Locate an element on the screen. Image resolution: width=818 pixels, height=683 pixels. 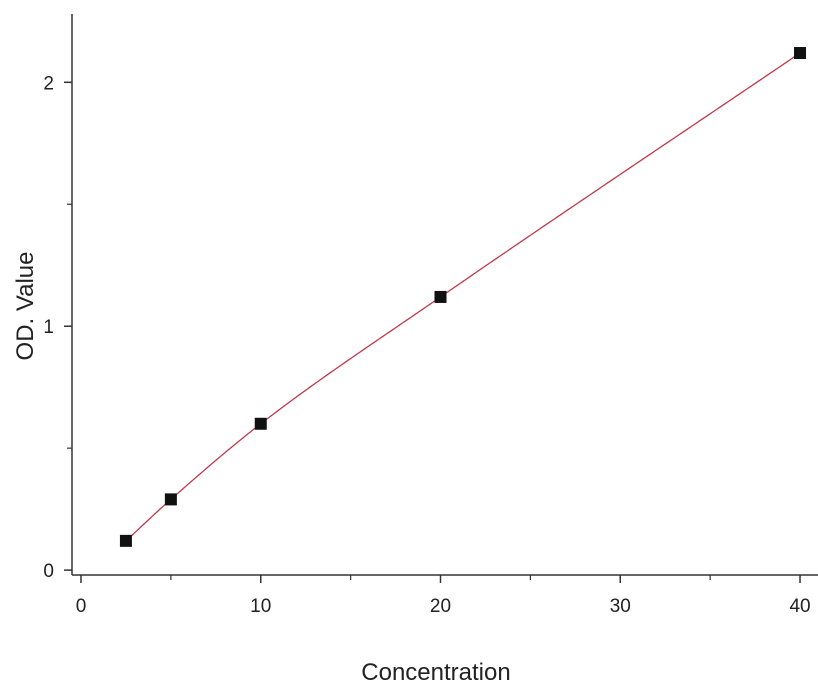
x-tick-label: 30 is located at coordinates (620, 606).